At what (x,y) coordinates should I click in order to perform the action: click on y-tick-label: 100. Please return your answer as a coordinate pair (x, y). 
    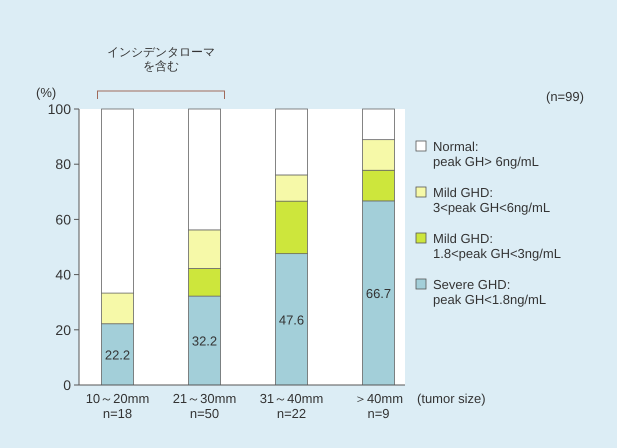
    Looking at the image, I should click on (60, 109).